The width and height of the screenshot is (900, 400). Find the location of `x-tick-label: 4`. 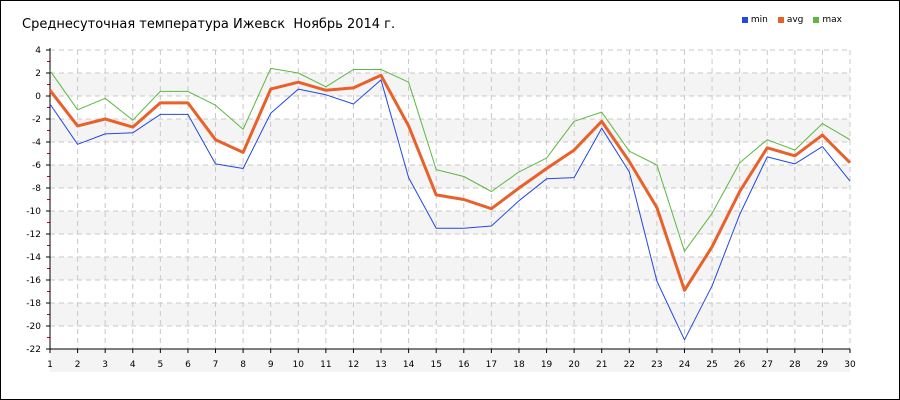

x-tick-label: 4 is located at coordinates (133, 365).